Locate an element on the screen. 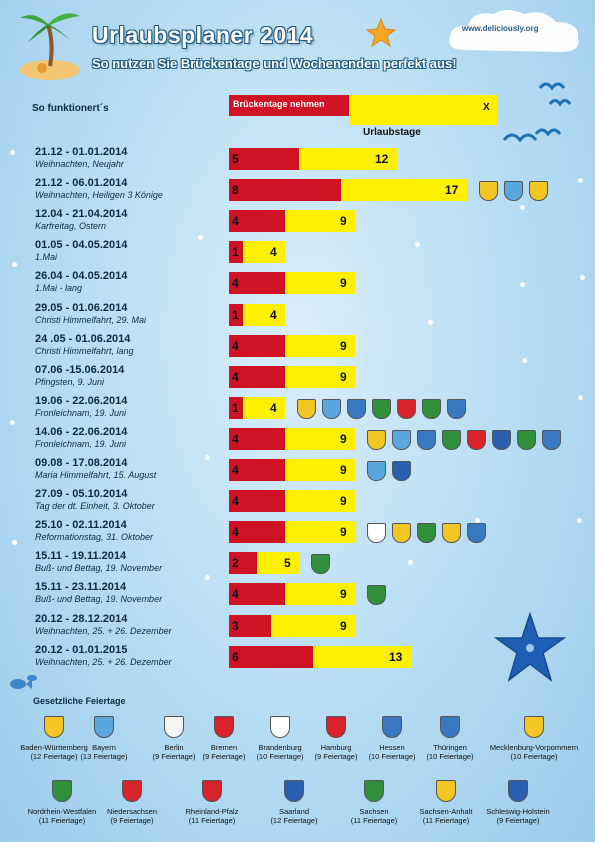 This screenshot has width=595, height=842. row-dates: 21.12 - 06.01.2014 is located at coordinates (81, 183).